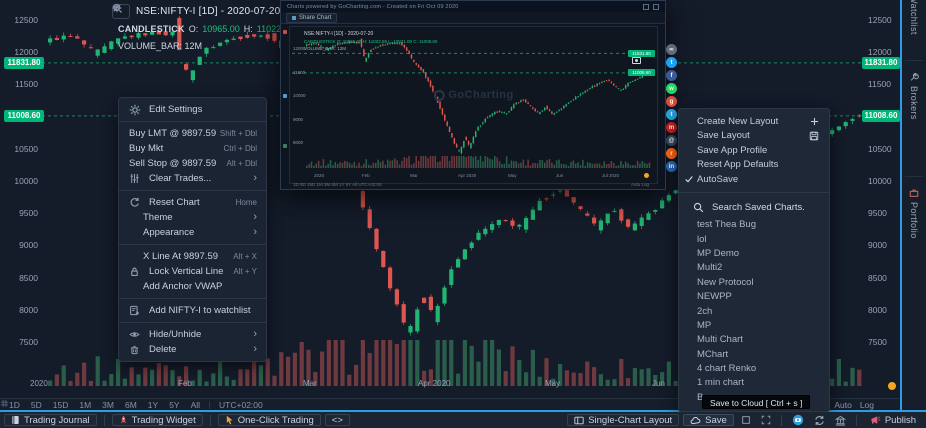 The width and height of the screenshot is (926, 428). Describe the element at coordinates (192, 271) in the screenshot. I see `menu-item-lock-vertical-line: Lock Vertical Line Alt + Y` at that location.